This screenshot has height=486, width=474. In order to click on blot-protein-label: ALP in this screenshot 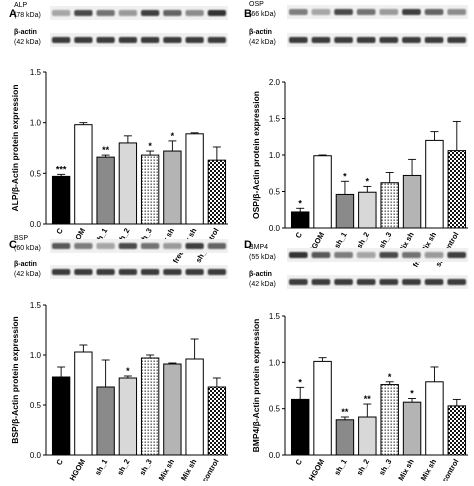, I will do `click(21, 5)`.